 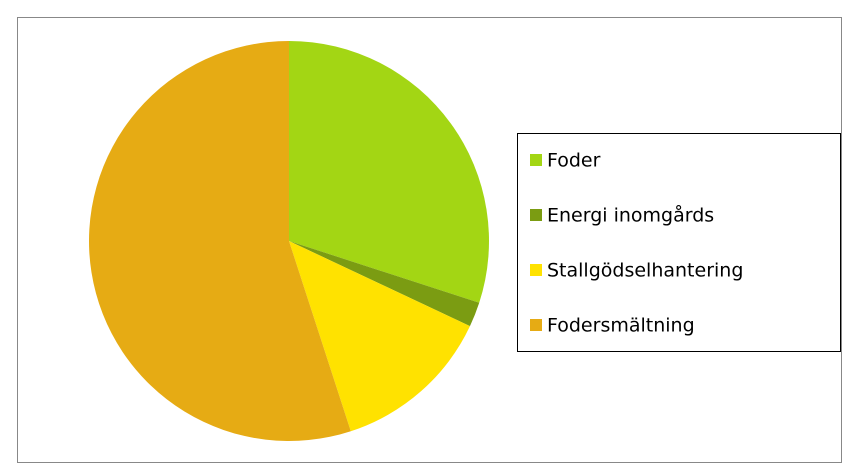 I want to click on legend-label: Stallgödselhantering, so click(x=645, y=271).